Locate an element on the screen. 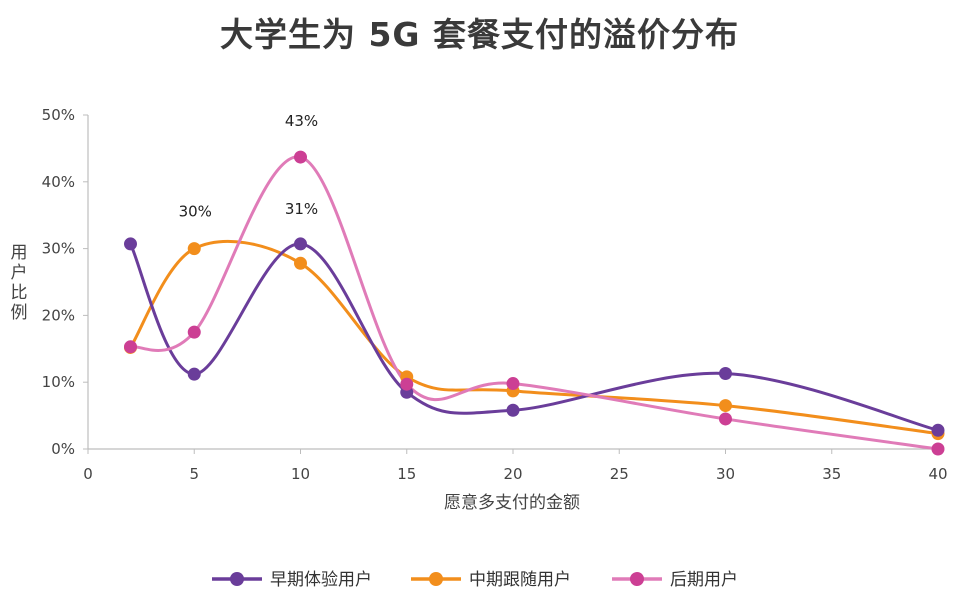 Image resolution: width=959 pixels, height=610 pixels. legend-item: 中期跟随用户 is located at coordinates (491, 580).